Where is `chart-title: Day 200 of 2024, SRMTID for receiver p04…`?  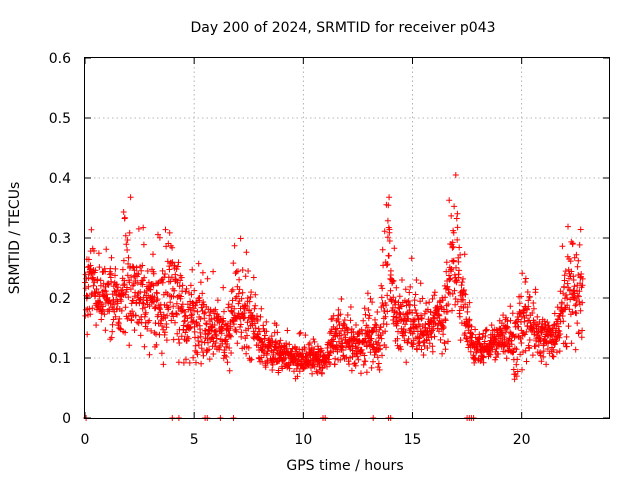 chart-title: Day 200 of 2024, SRMTID for receiver p04… is located at coordinates (342, 28).